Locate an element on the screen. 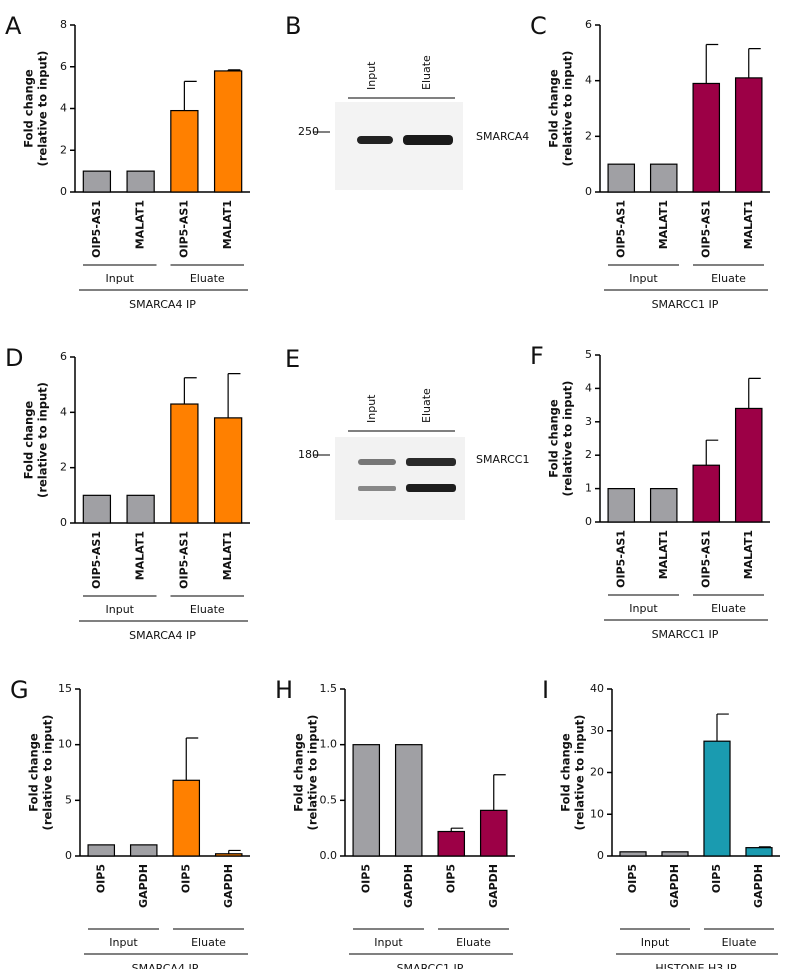 Image resolution: width=800 pixels, height=969 pixels. y-tick-label: 20 is located at coordinates (597, 772).